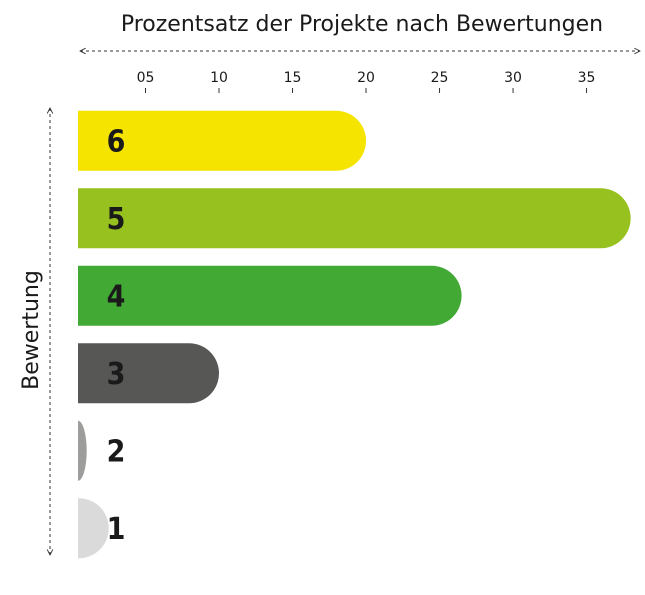  I want to click on category-label: 2, so click(116, 451).